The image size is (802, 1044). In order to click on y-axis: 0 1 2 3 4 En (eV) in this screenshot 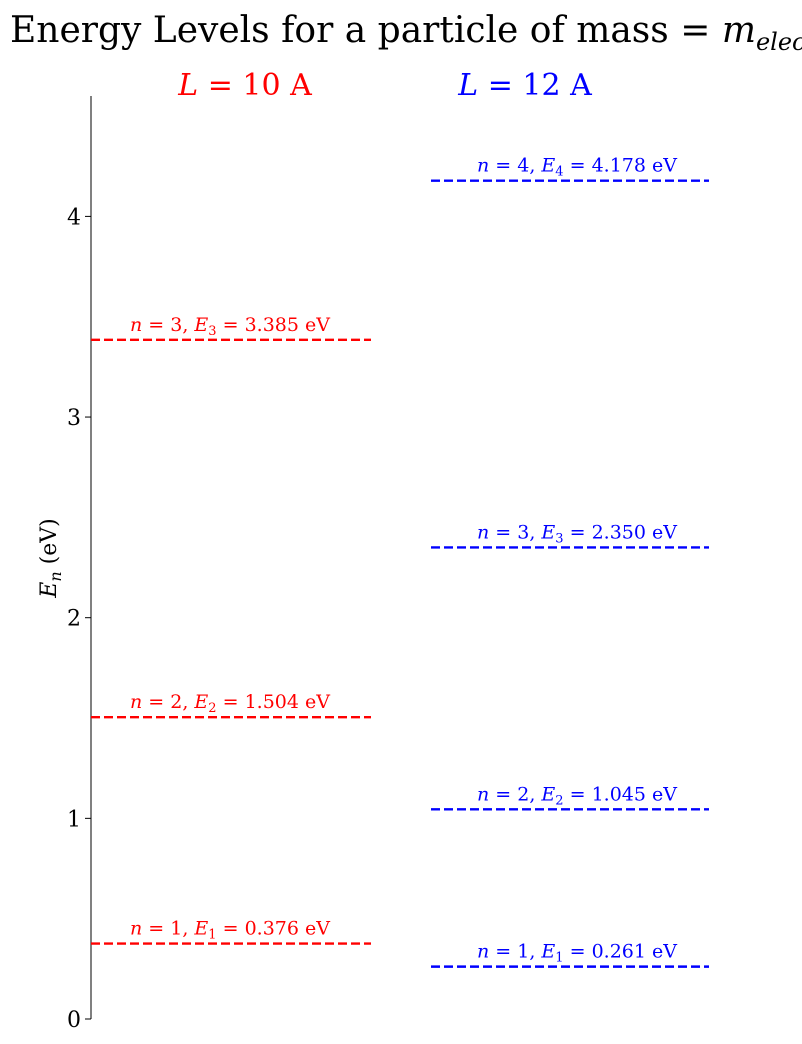, I will do `click(64, 564)`.